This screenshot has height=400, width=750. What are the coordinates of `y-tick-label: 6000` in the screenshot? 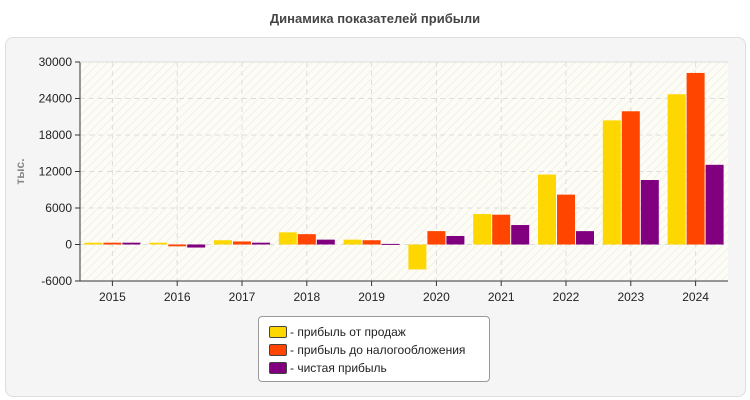 It's located at (58, 208).